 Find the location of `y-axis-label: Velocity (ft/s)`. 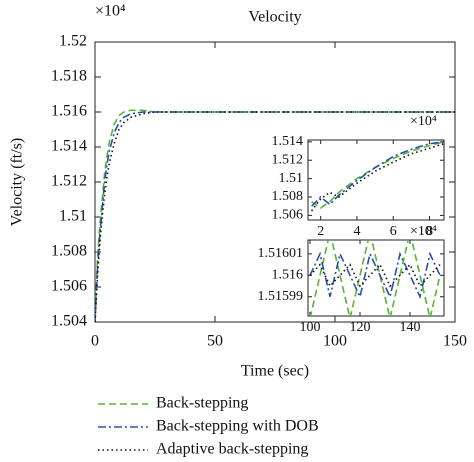

y-axis-label: Velocity (ft/s) is located at coordinates (17, 182).